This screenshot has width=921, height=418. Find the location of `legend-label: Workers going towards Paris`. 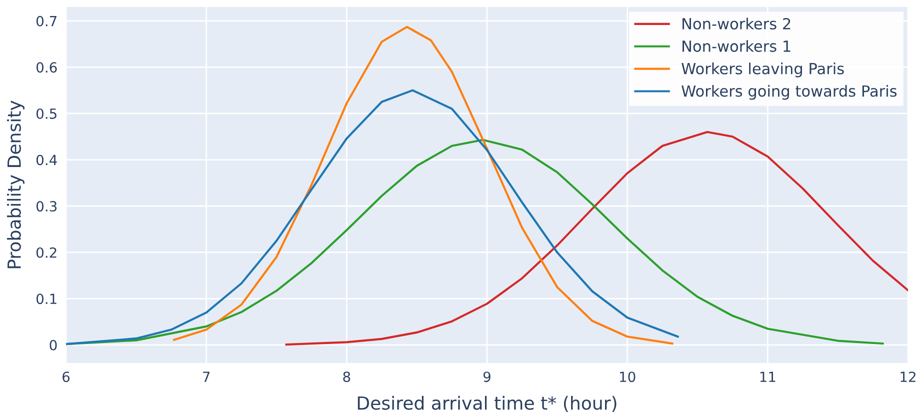

legend-label: Workers going towards Paris is located at coordinates (789, 92).